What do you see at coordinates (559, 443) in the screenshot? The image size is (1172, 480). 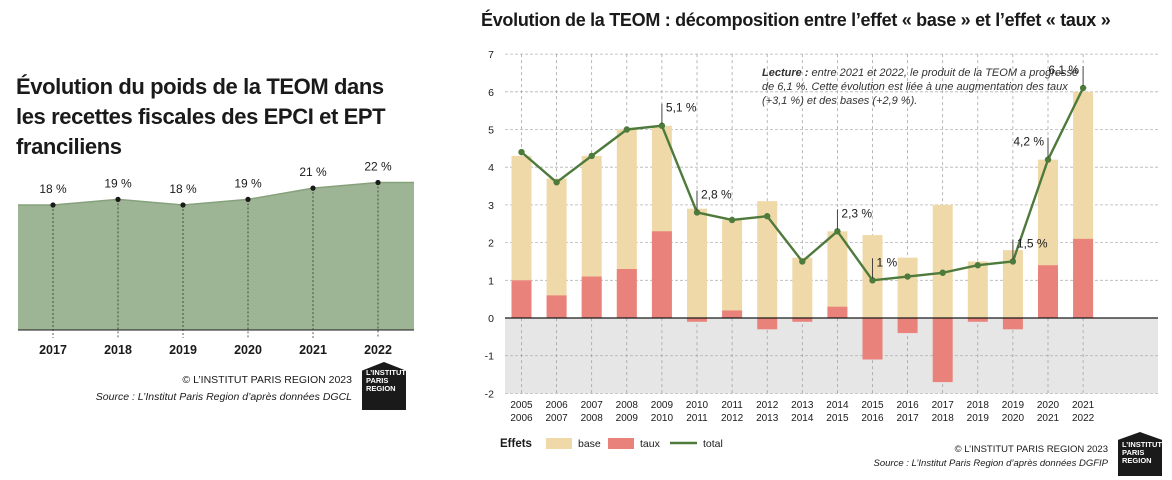 I see `legend-swatch-base` at bounding box center [559, 443].